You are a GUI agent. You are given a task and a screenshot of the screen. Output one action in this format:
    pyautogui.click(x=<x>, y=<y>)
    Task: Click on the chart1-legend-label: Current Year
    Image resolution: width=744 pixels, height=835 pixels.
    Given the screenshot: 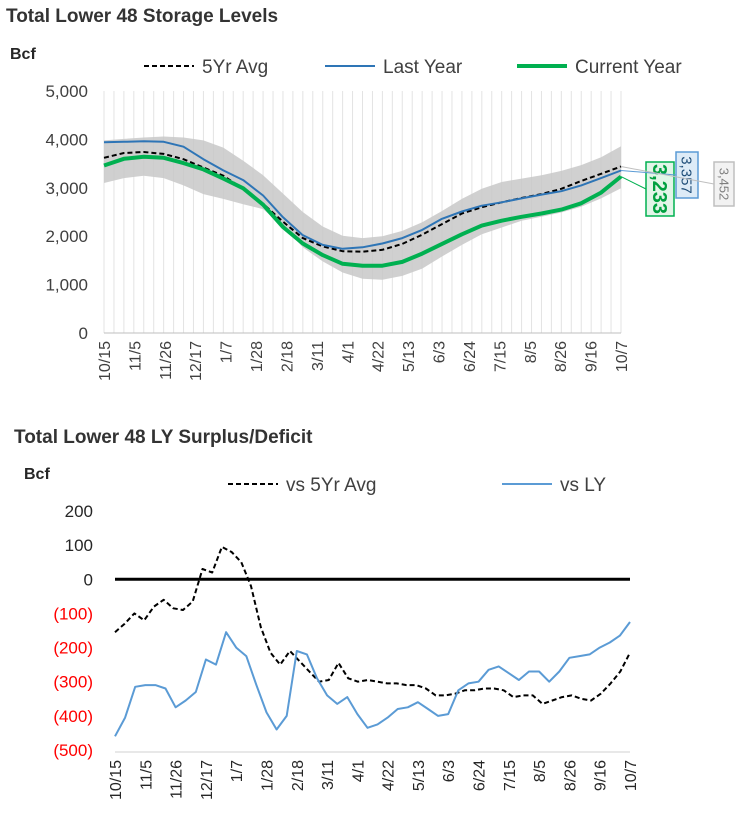 What is the action you would take?
    pyautogui.click(x=628, y=67)
    